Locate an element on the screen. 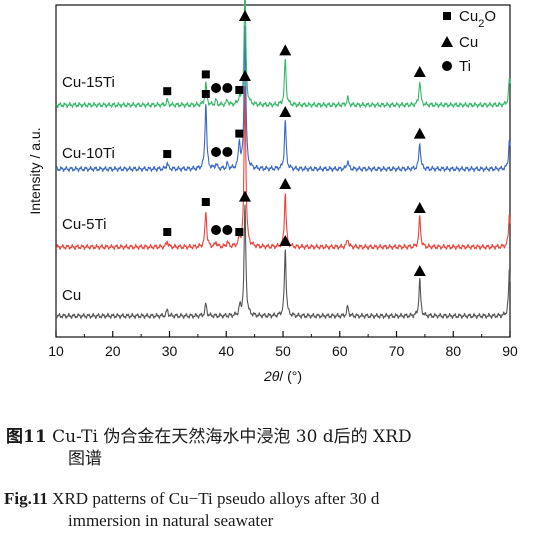  x-axis-title: 2θ/ (°) is located at coordinates (282, 376).